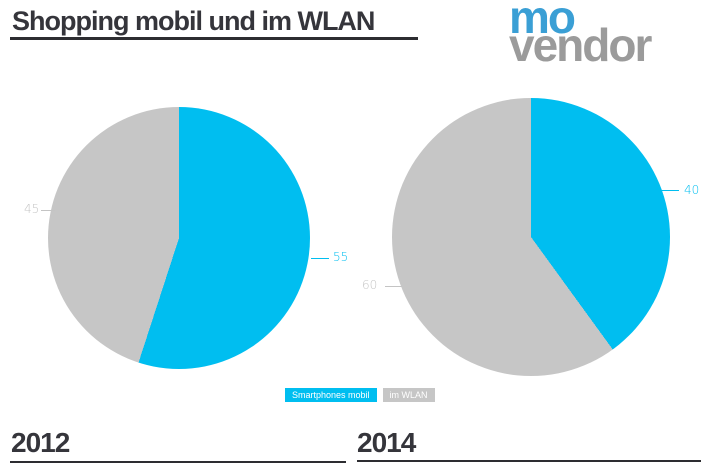  I want to click on year-underline-2012, so click(178, 462).